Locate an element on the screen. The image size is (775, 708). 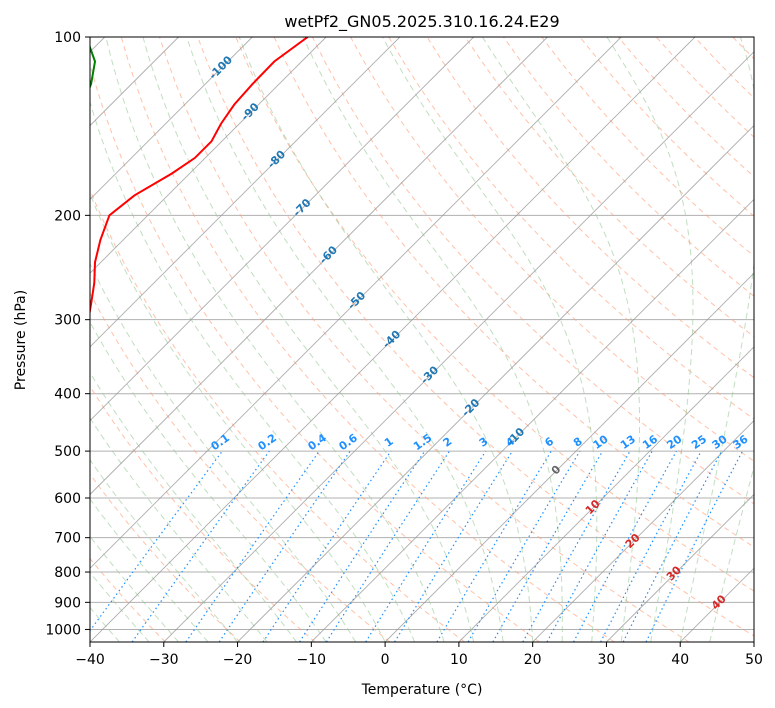
isotherm-label: -20 is located at coordinates (470, 407).